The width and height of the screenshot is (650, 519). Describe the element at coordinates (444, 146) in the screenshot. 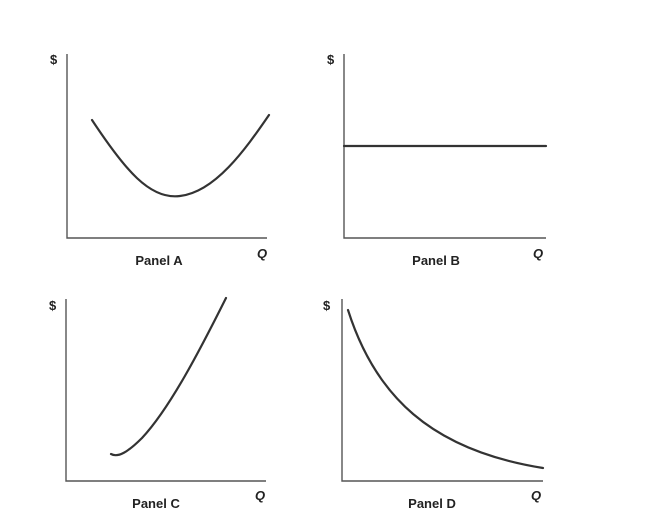

I see `panel-b-axes` at that location.